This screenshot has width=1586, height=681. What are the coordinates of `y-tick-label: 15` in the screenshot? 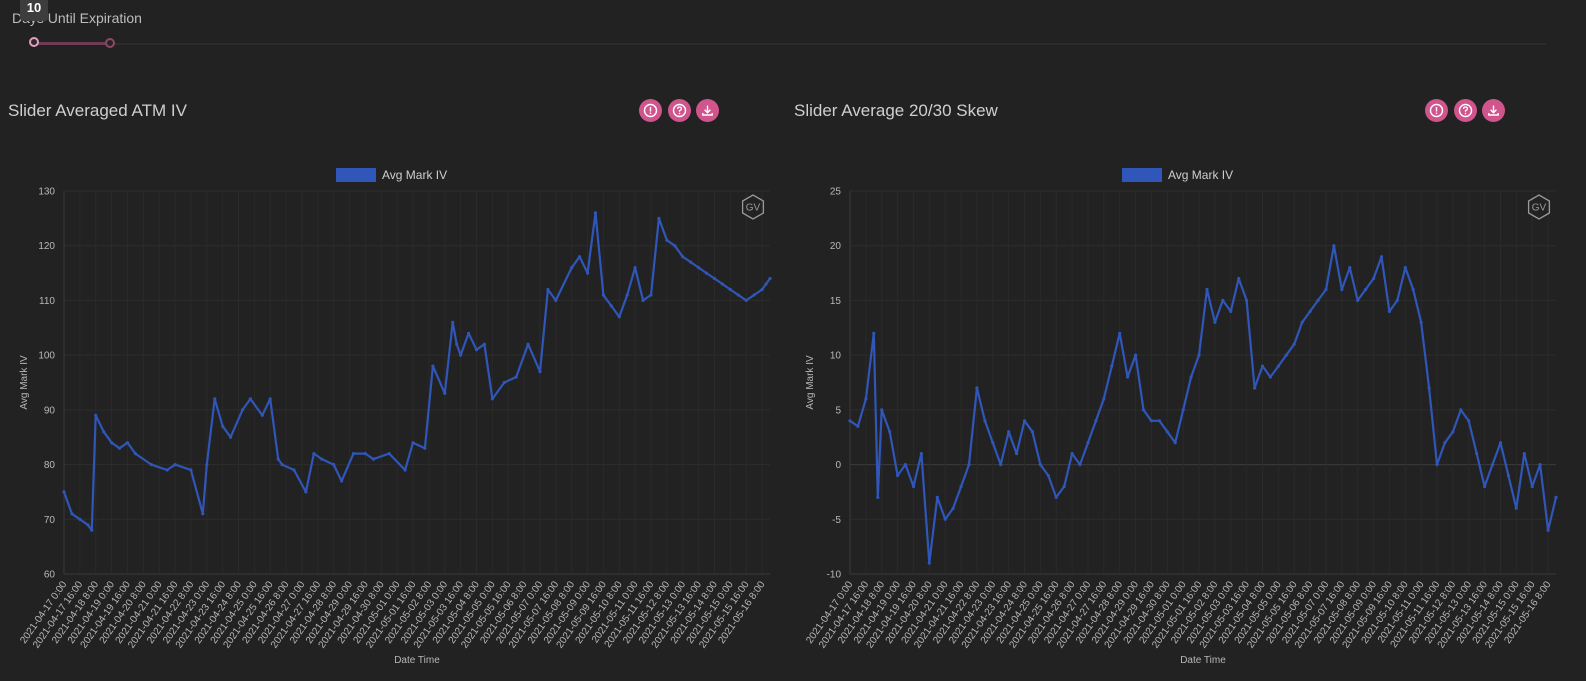 It's located at (836, 301).